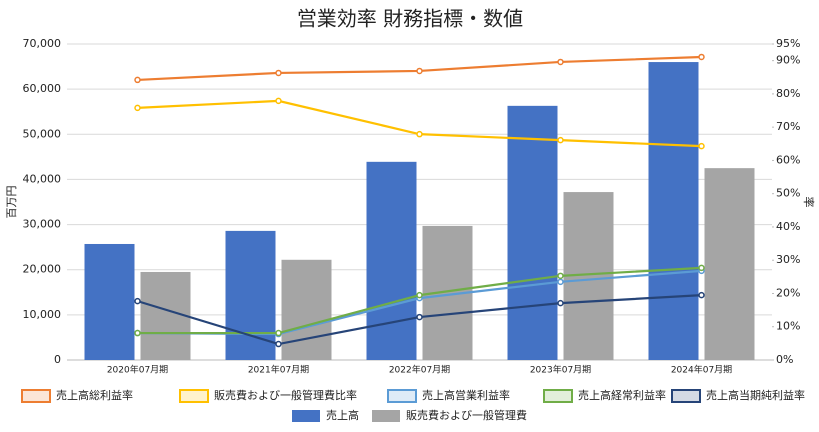 This screenshot has height=432, width=819. I want to click on y2-tick-label: 20%, so click(788, 292).